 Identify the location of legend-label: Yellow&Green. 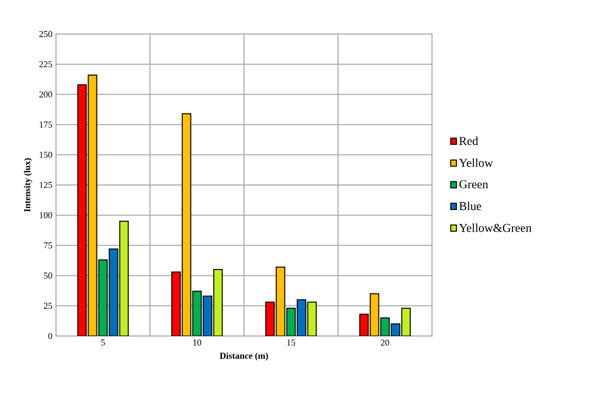
(495, 228).